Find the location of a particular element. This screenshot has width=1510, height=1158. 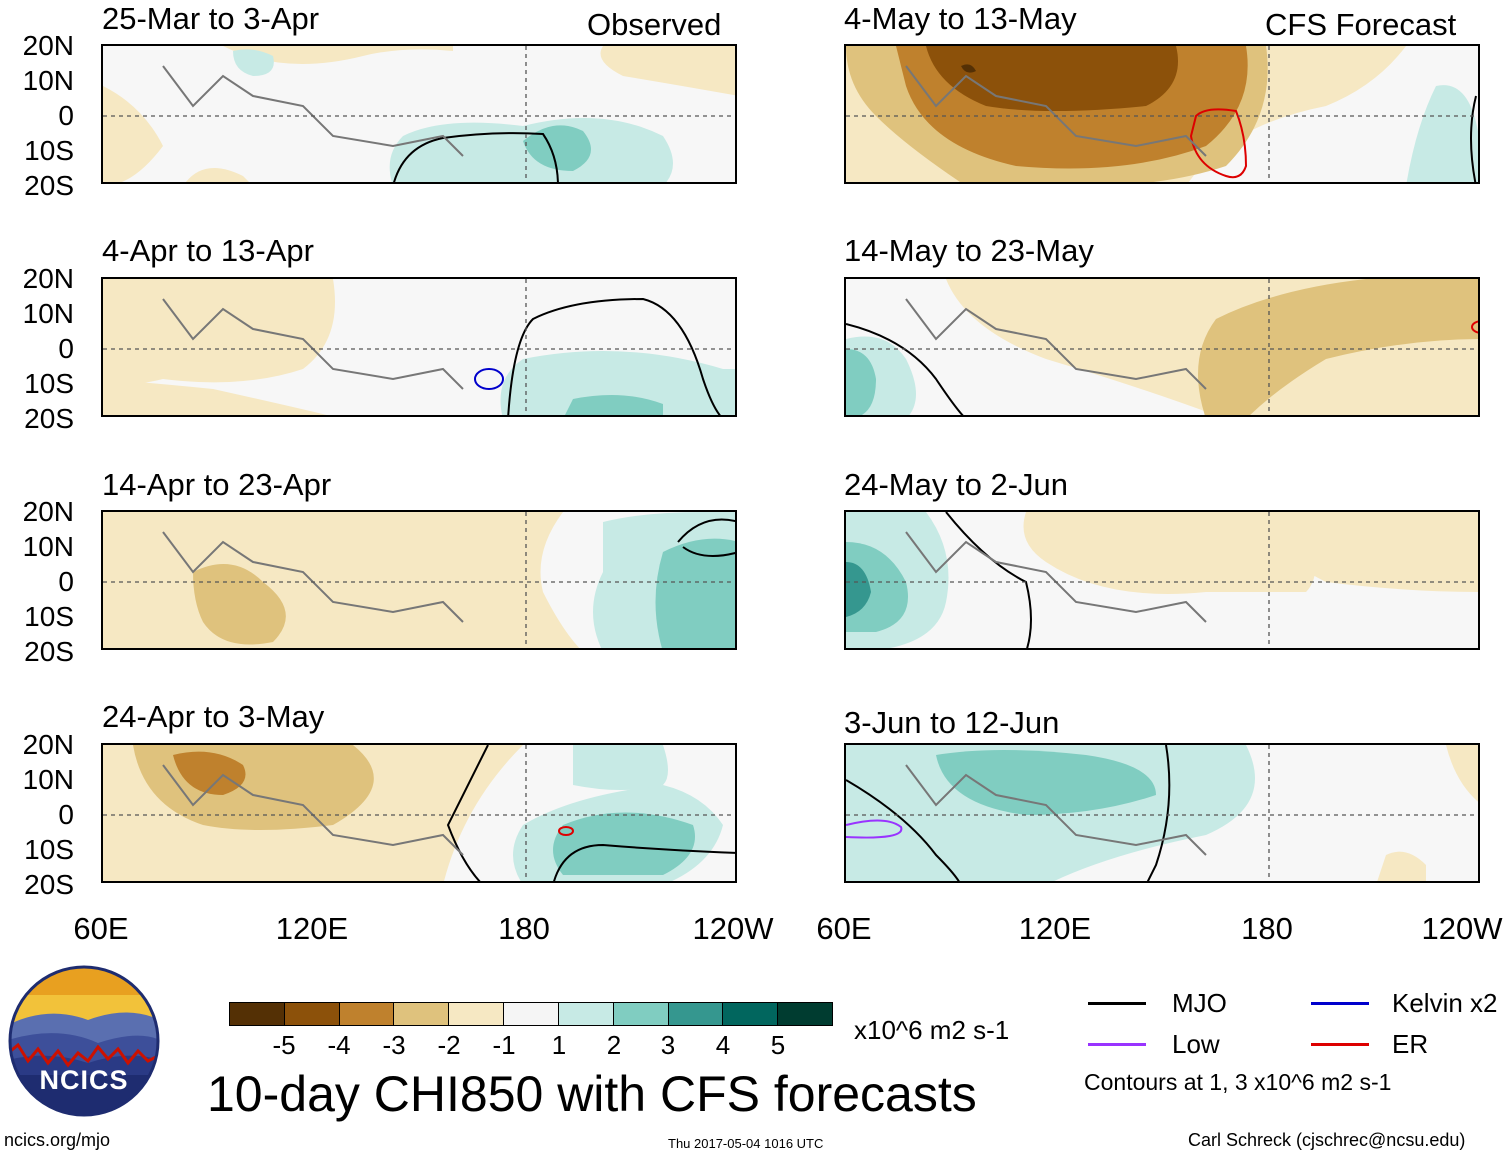

panel-title: 14-May to 23-May is located at coordinates (969, 250).